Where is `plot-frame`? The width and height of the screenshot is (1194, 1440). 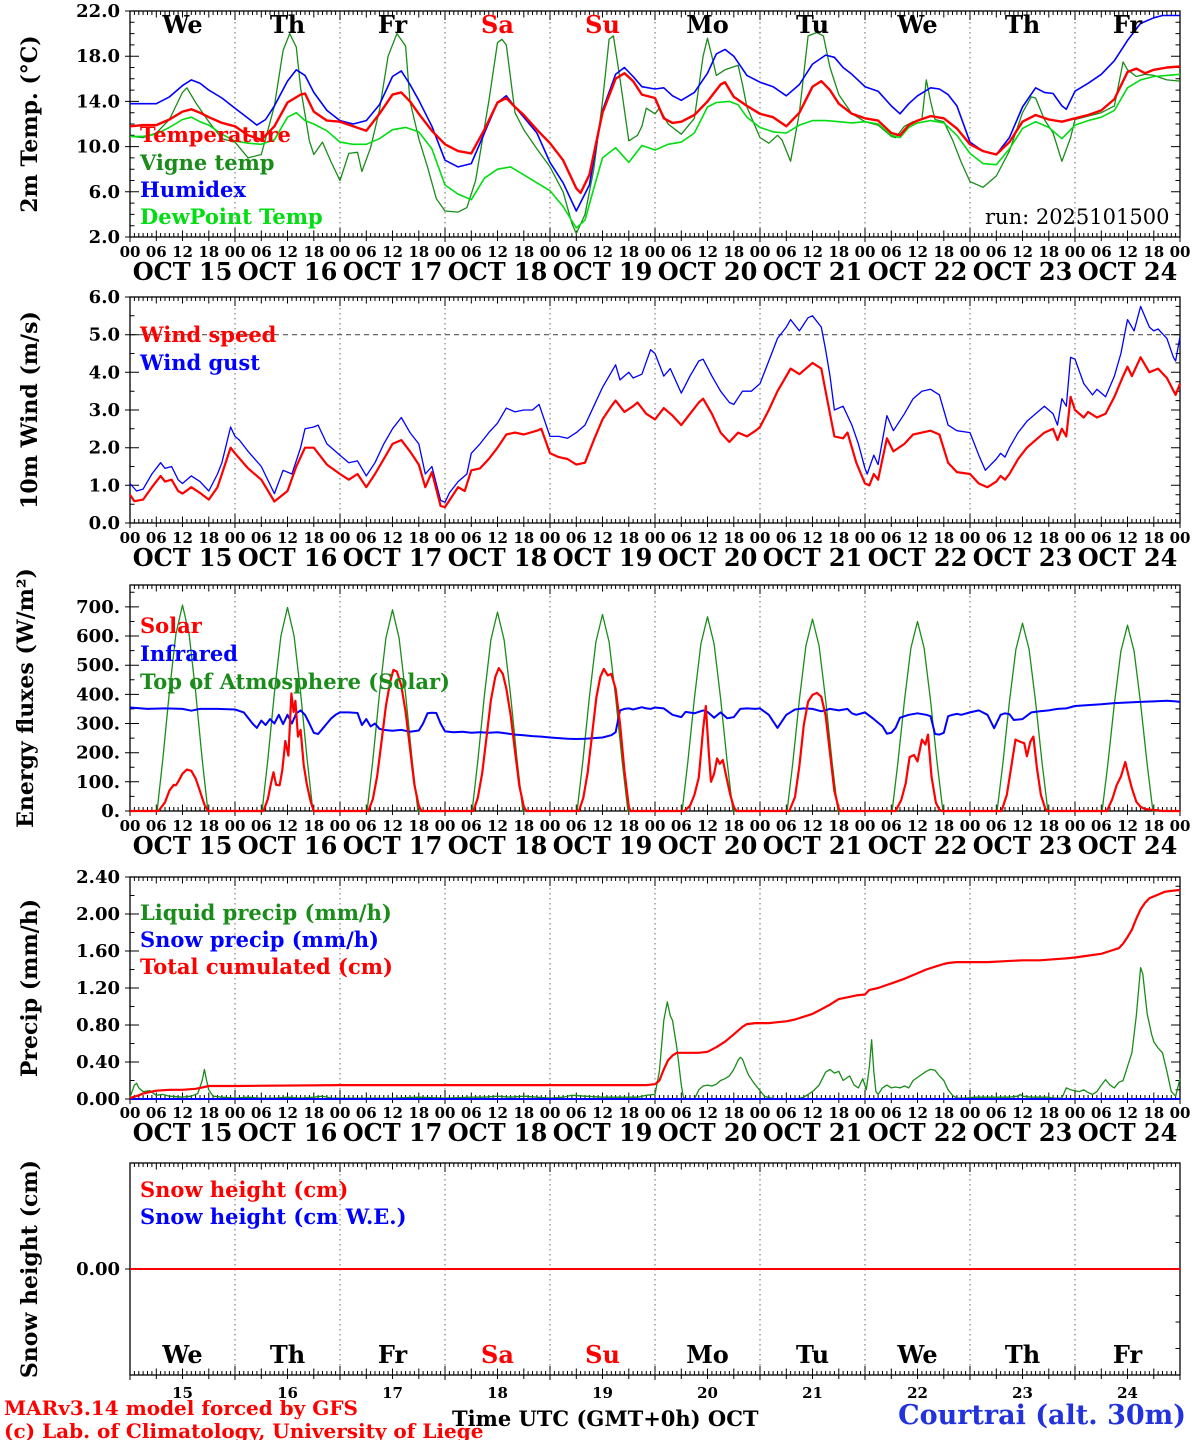 plot-frame is located at coordinates (655, 410).